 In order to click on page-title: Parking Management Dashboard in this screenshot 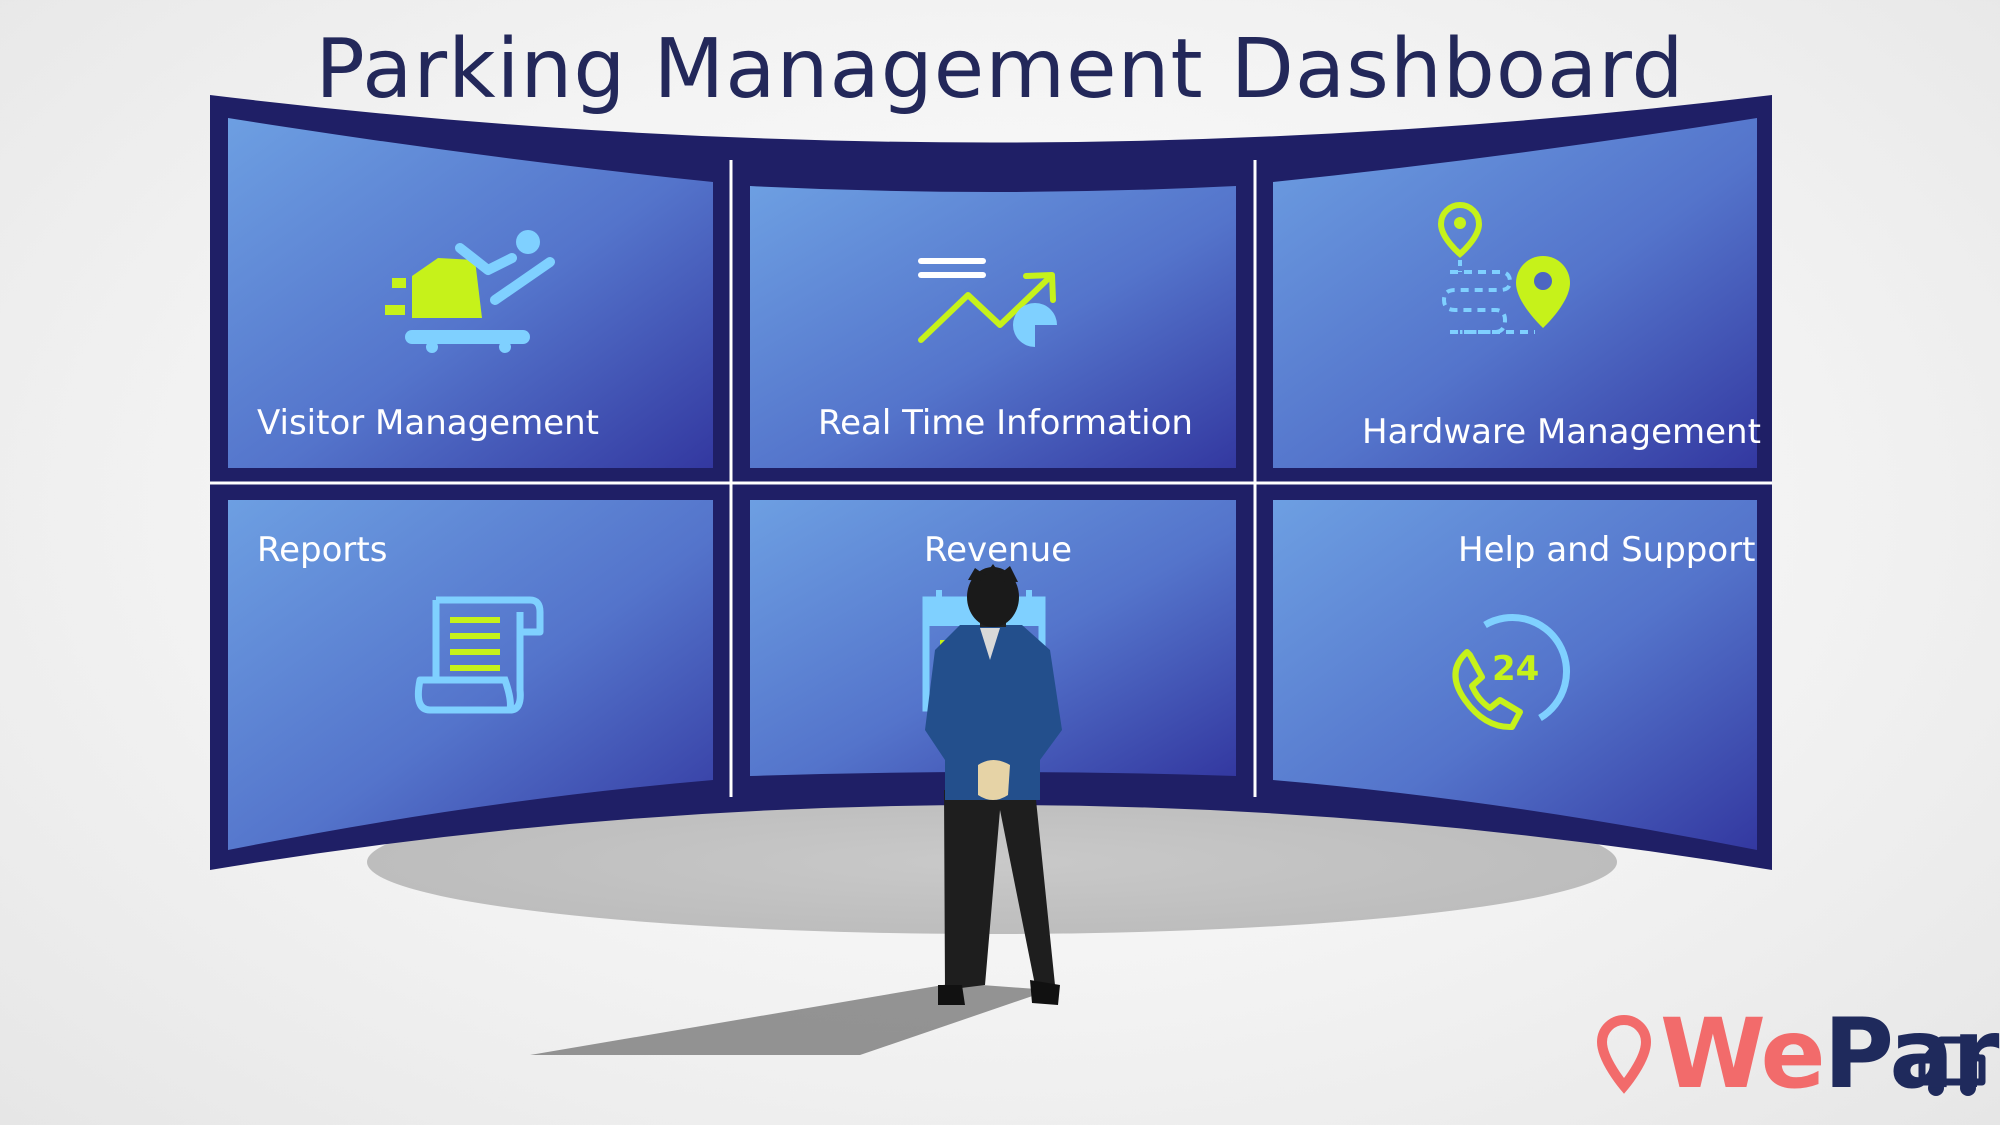, I will do `click(1000, 69)`.